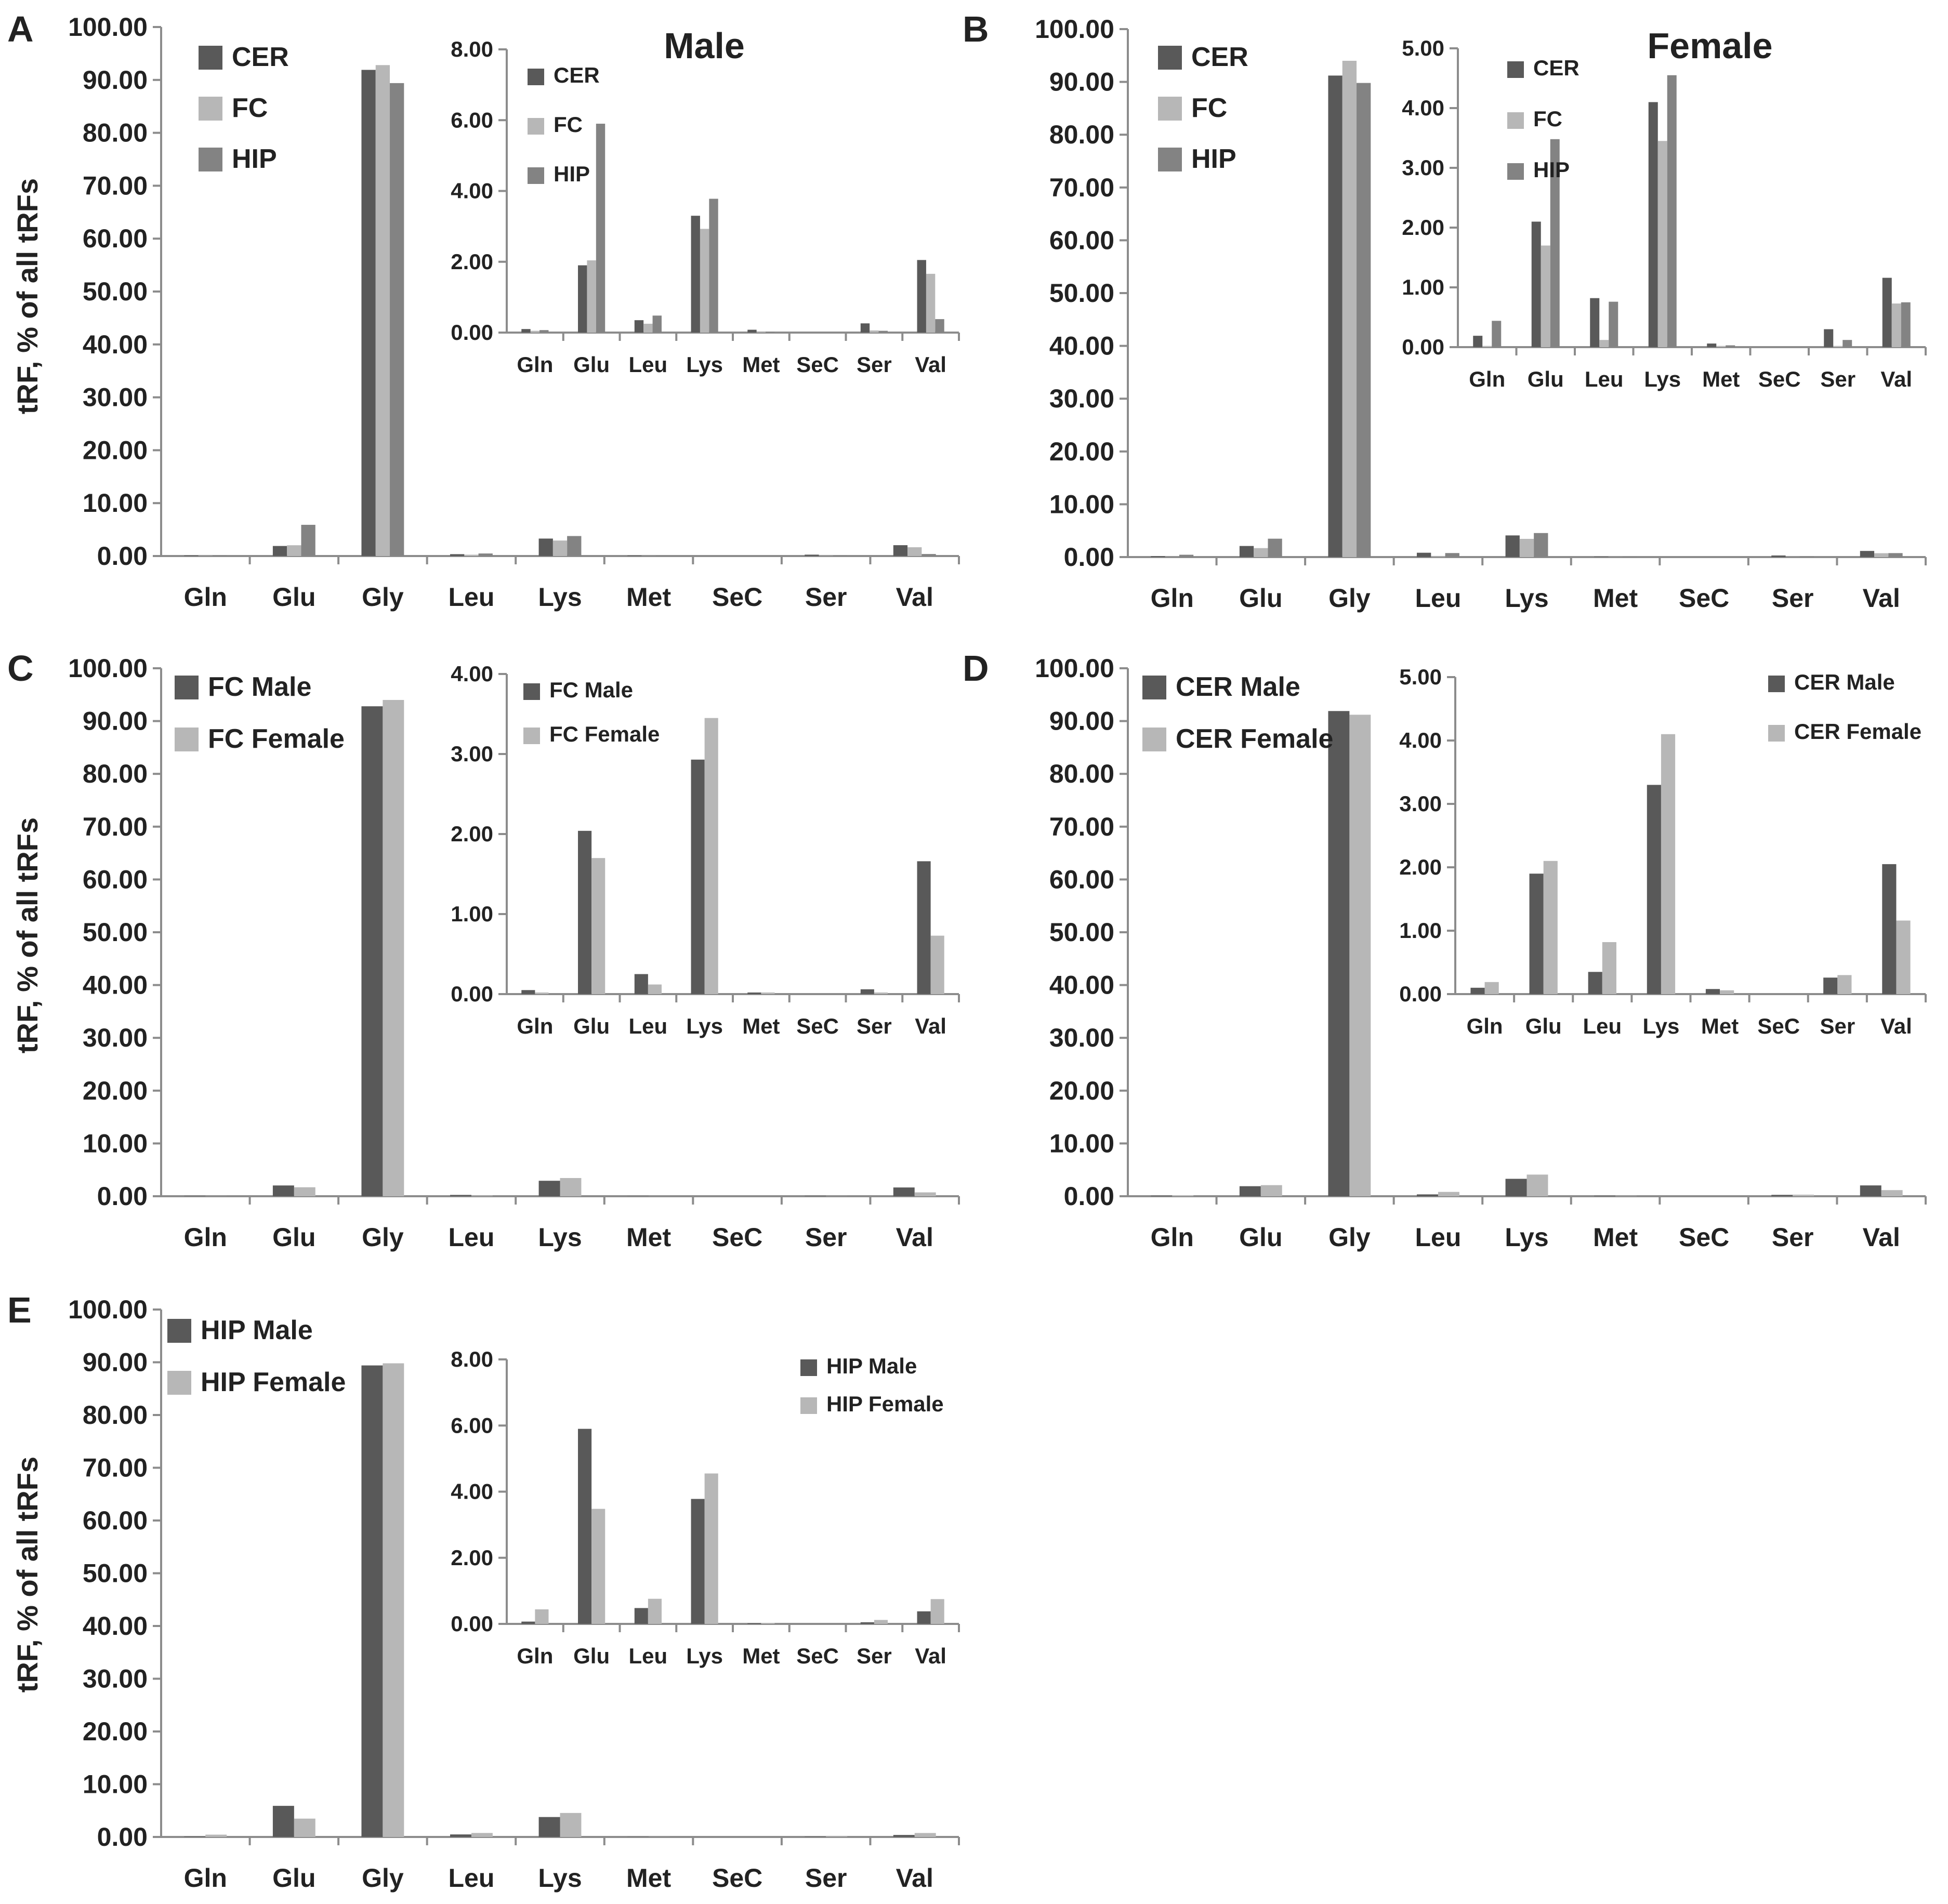 The width and height of the screenshot is (1948, 1904). I want to click on B-main-legend-swatch, so click(1170, 109).